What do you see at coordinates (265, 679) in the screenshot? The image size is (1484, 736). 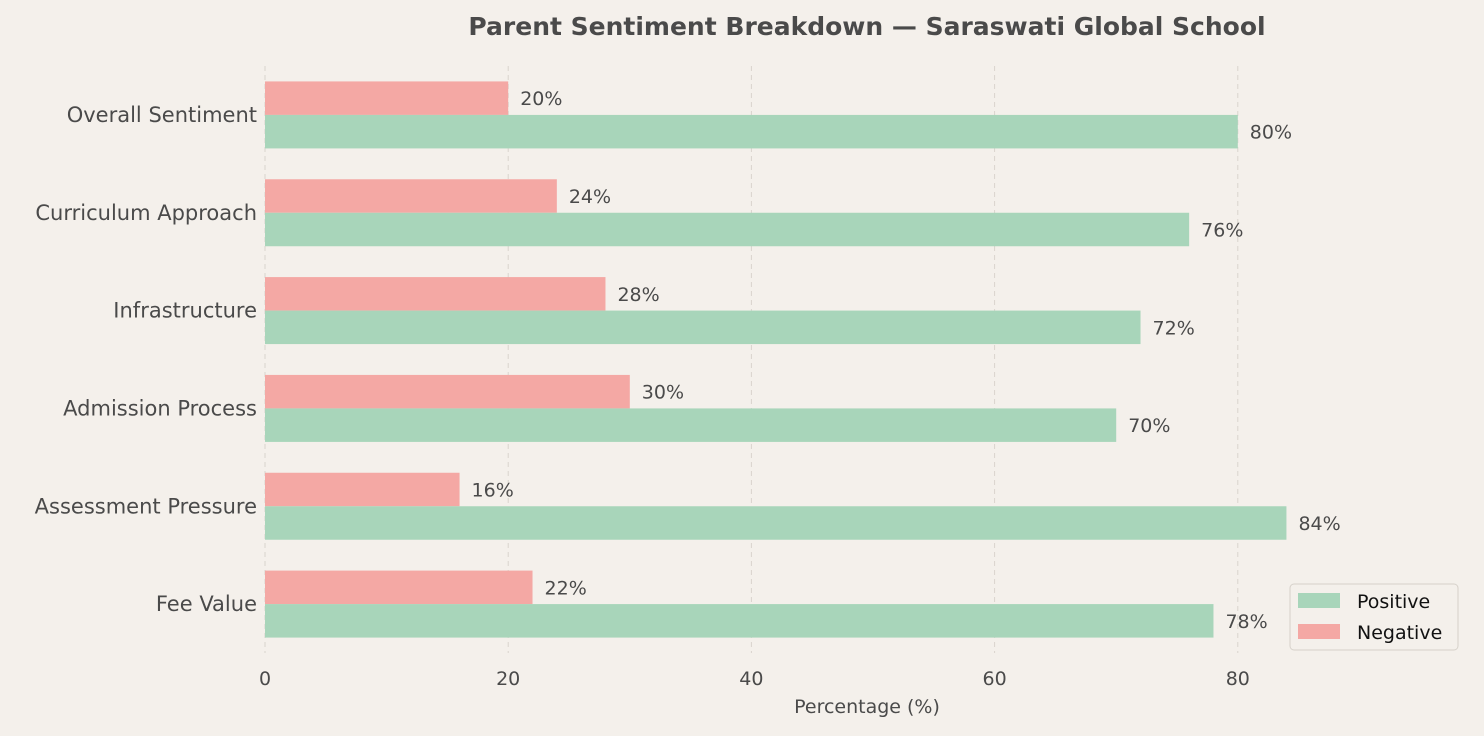 I see `x-tick-label: 0` at bounding box center [265, 679].